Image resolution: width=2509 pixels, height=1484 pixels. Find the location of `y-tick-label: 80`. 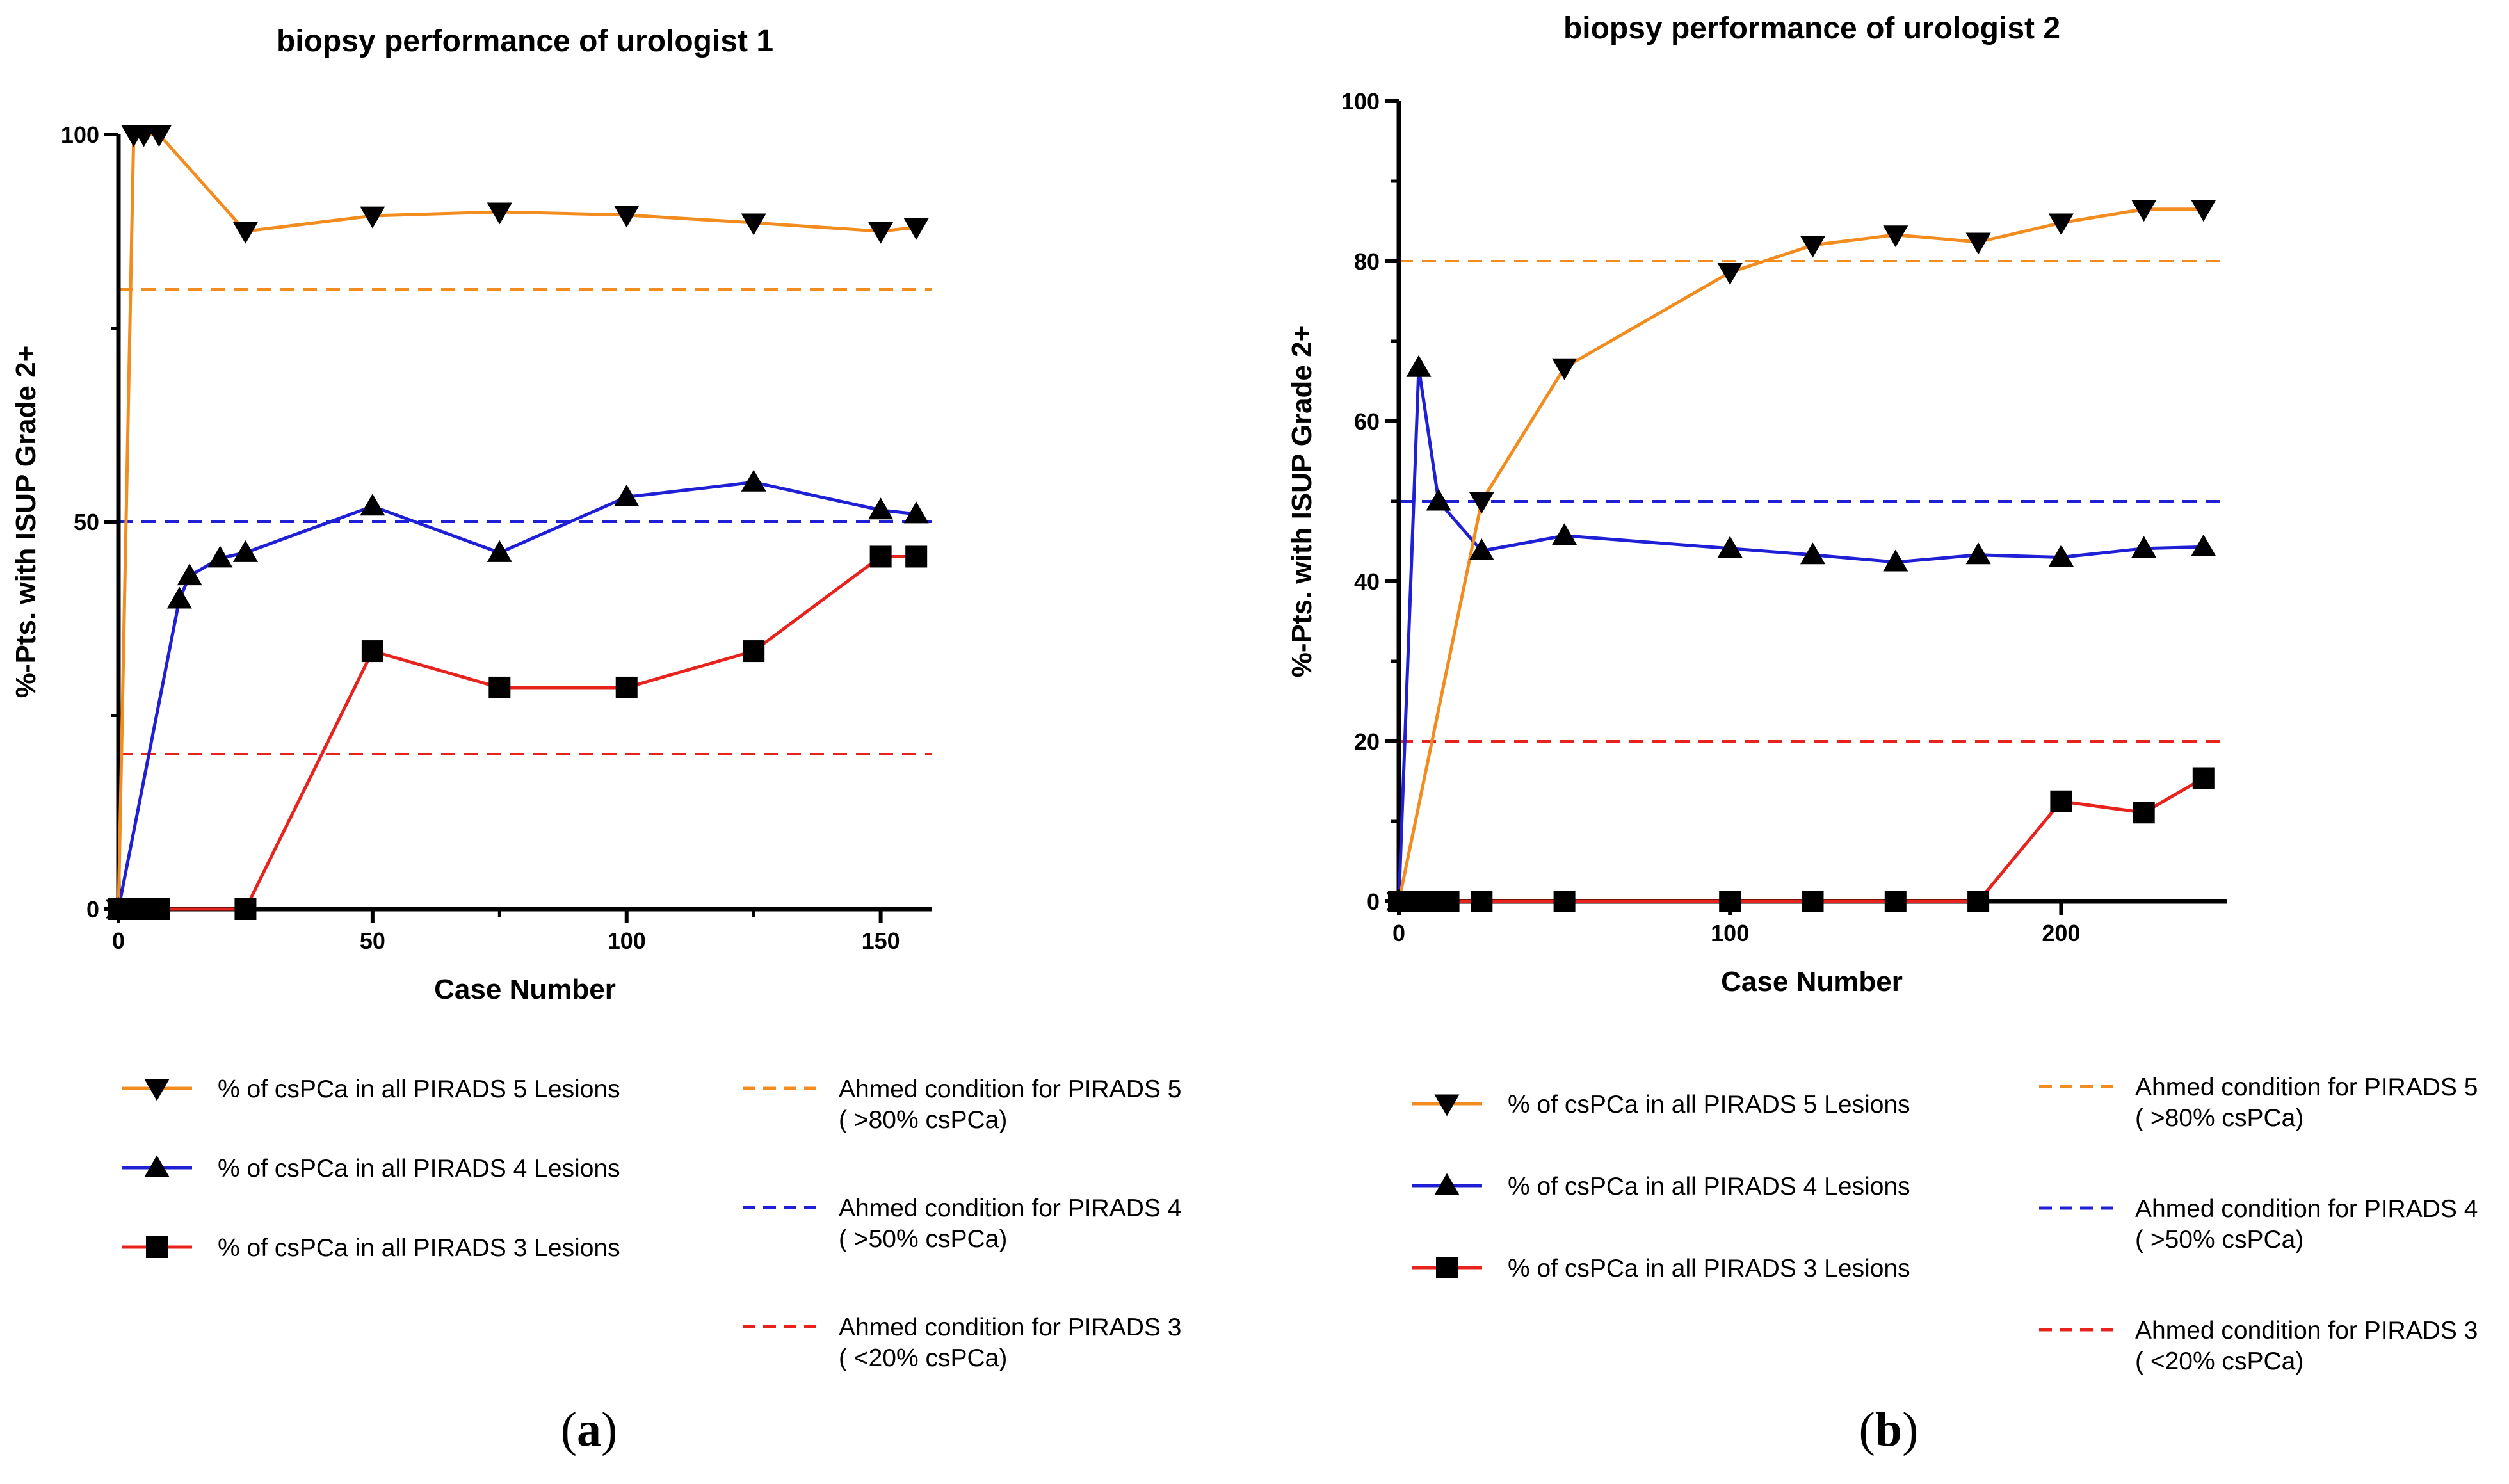

y-tick-label: 80 is located at coordinates (1367, 261).